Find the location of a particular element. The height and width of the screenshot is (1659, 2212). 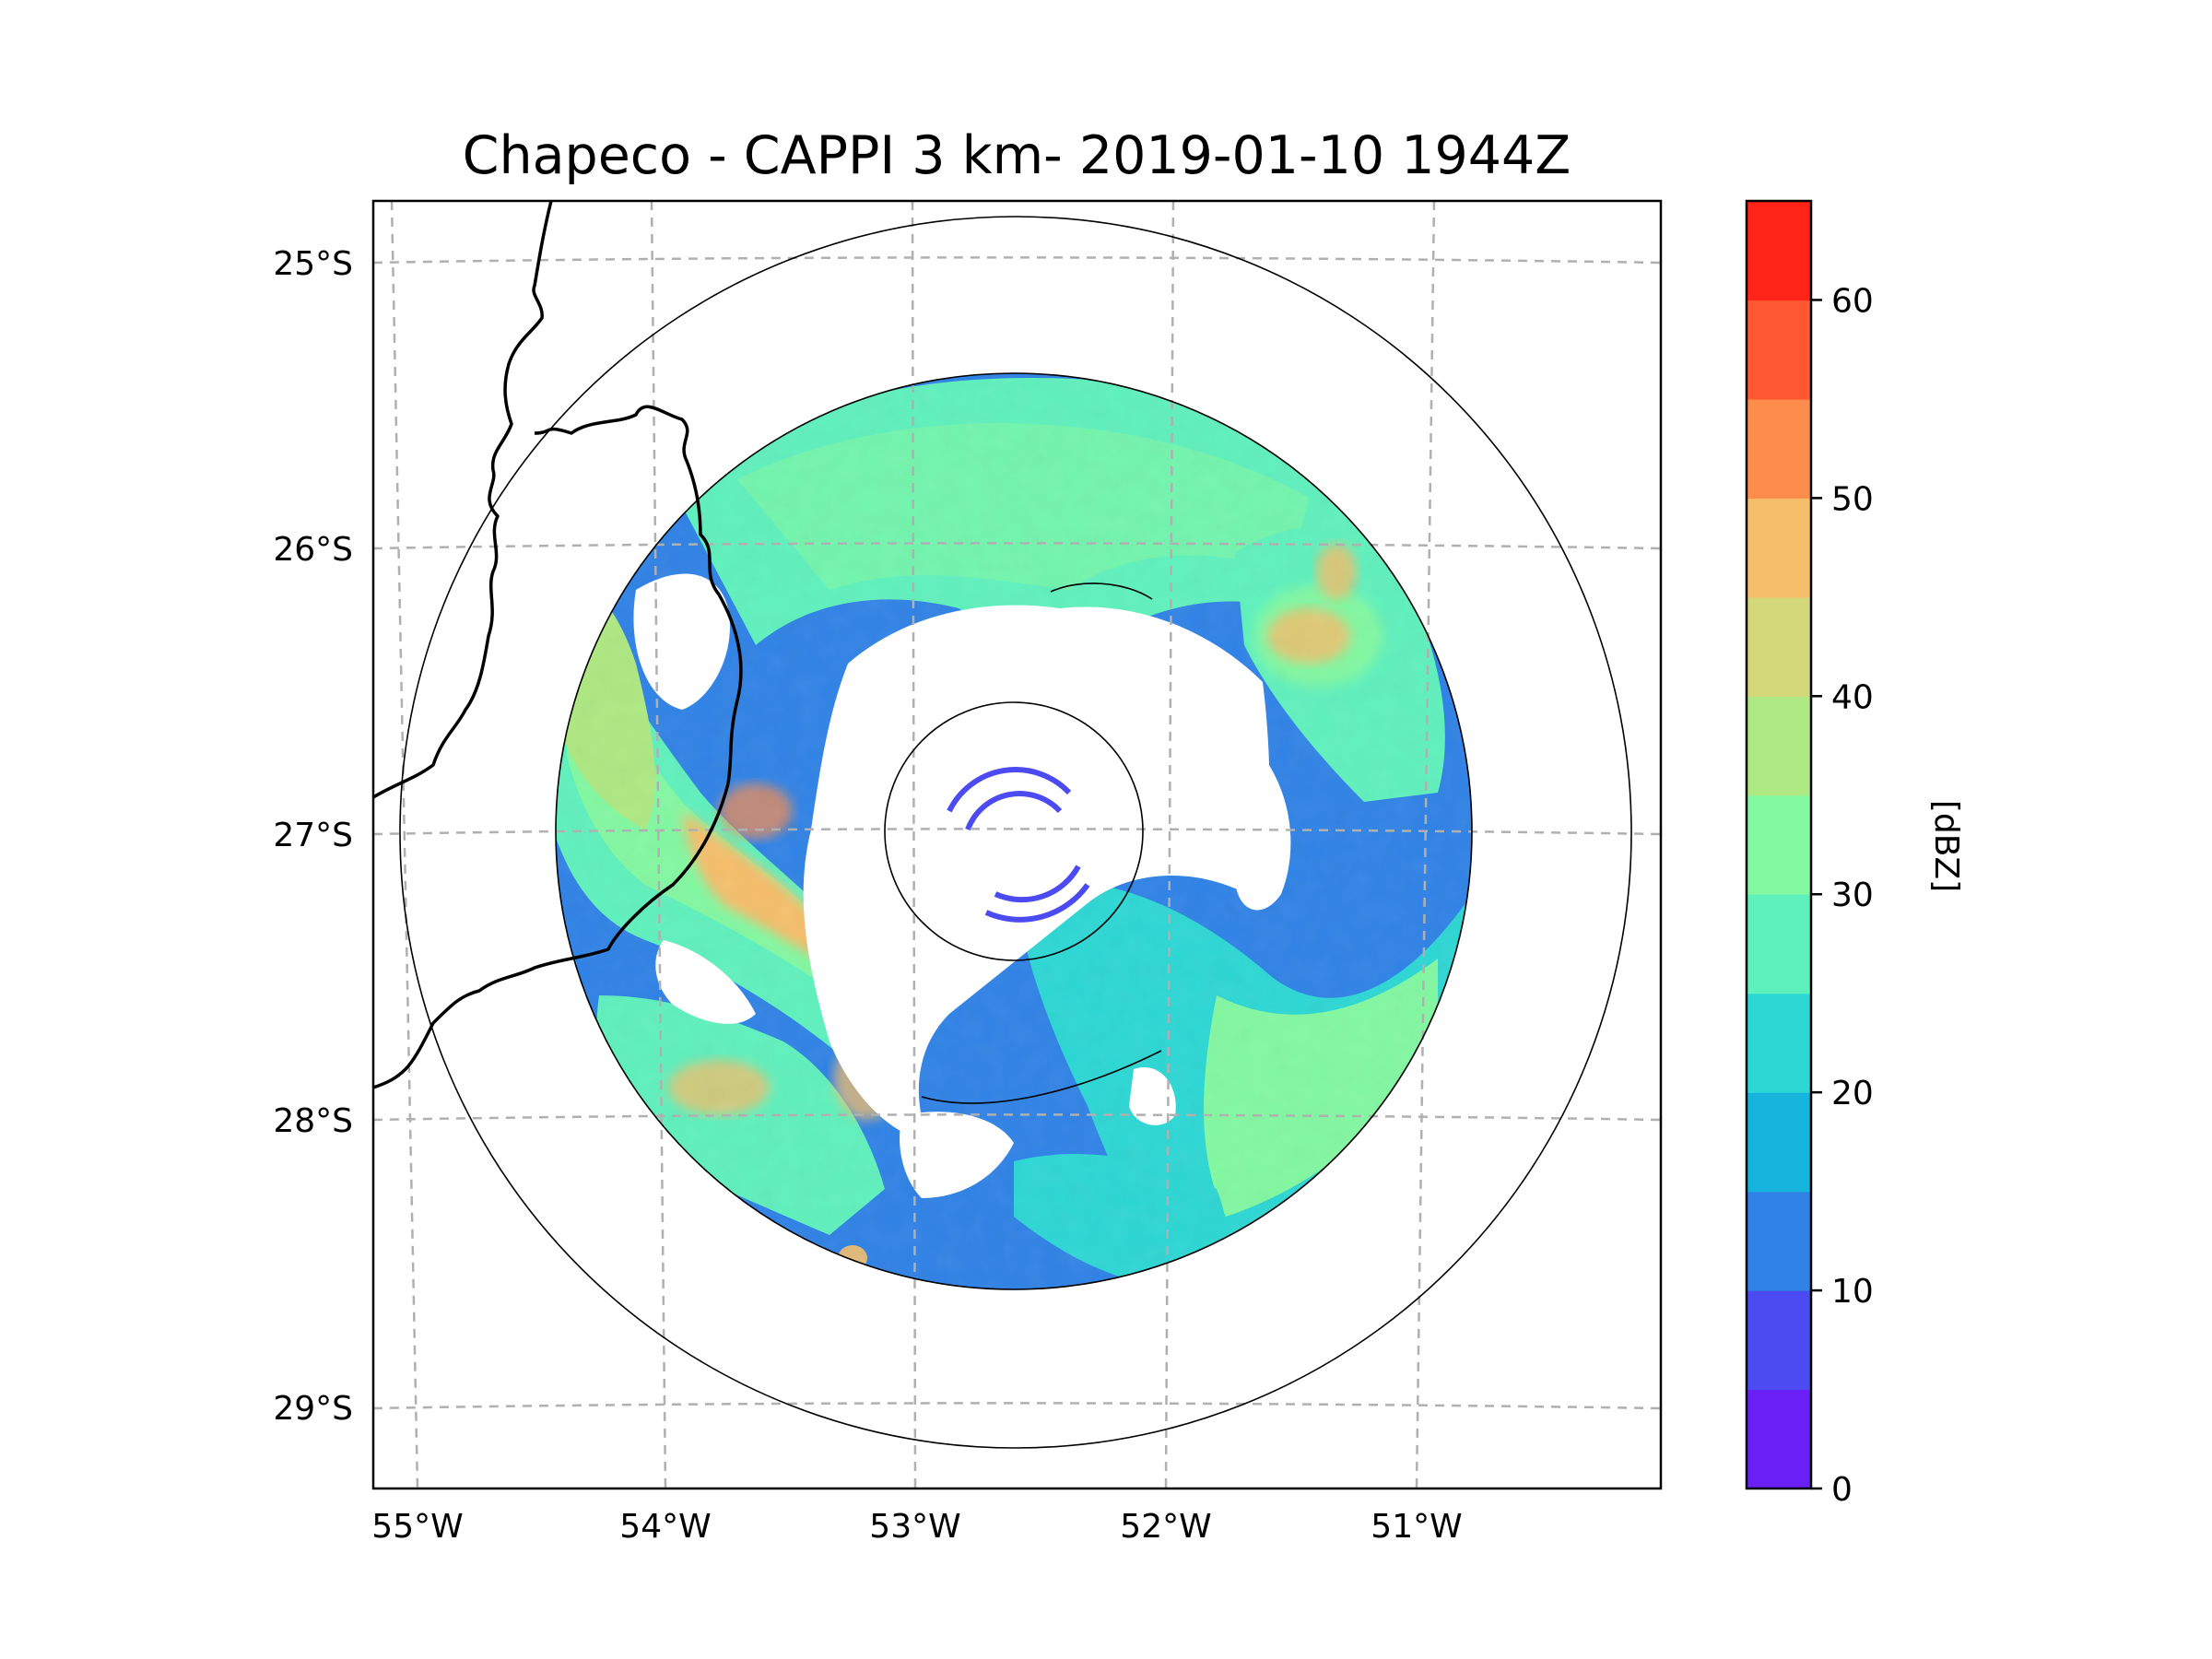

colorbar-tick-label: 20 is located at coordinates (1852, 1093).